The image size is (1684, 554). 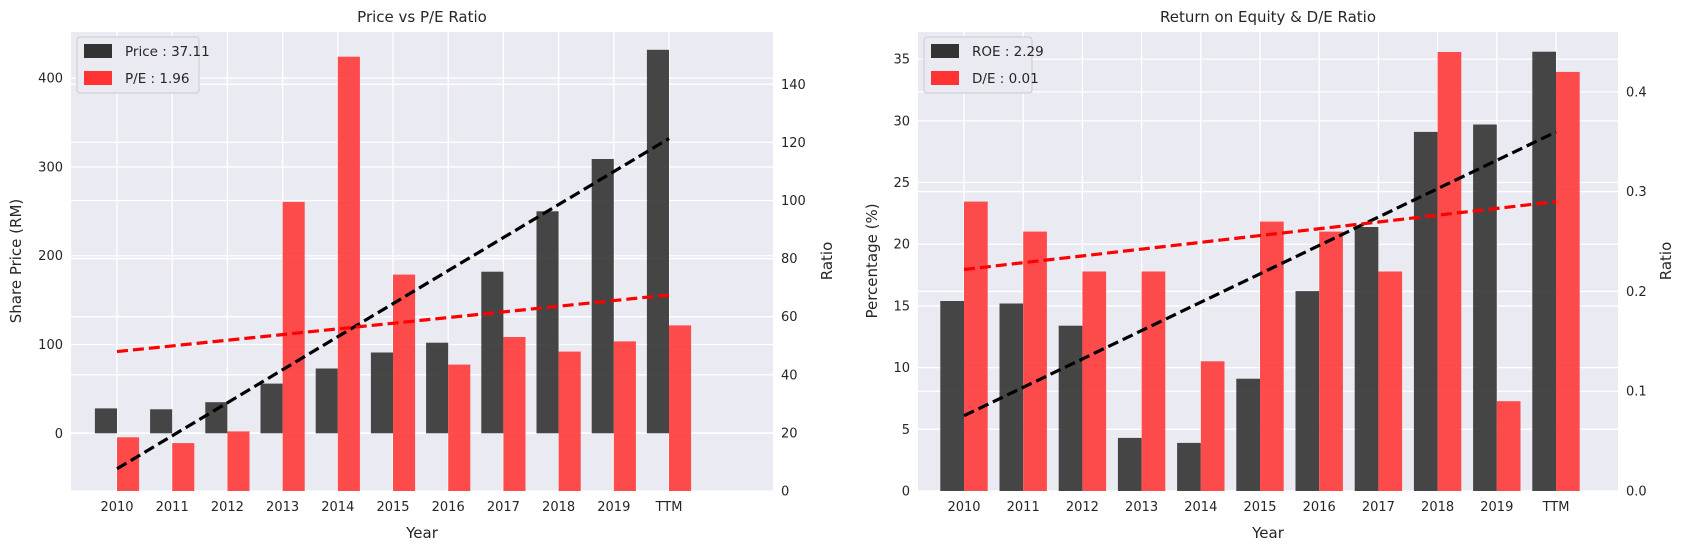 I want to click on bar-primary-2010, so click(x=105, y=421).